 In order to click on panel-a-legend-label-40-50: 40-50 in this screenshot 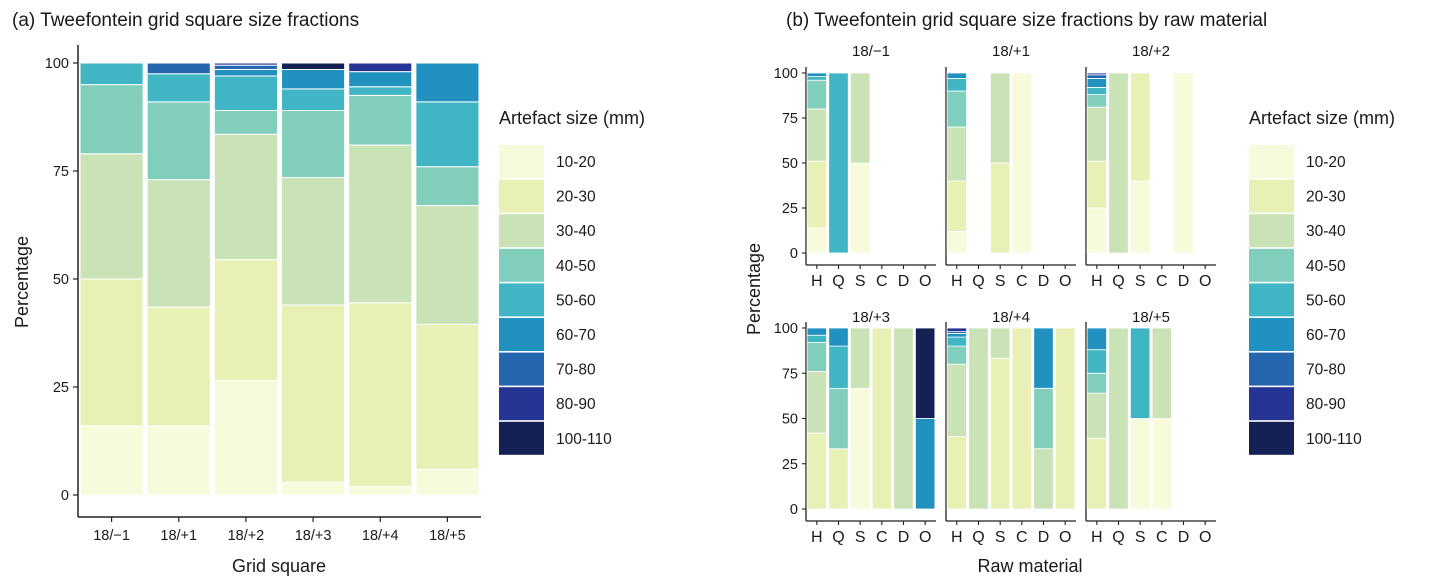, I will do `click(576, 266)`.